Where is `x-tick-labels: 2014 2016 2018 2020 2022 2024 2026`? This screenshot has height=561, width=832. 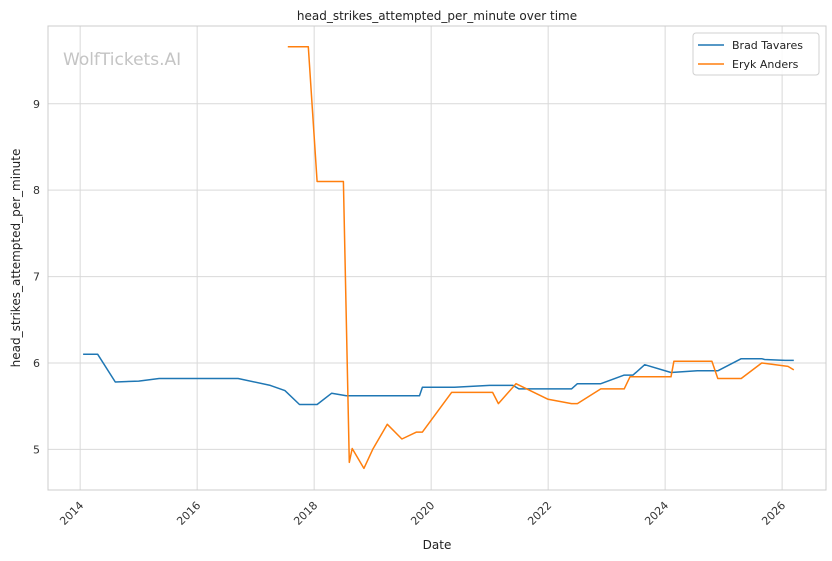 x-tick-labels: 2014 2016 2018 2020 2022 2024 2026 is located at coordinates (422, 513).